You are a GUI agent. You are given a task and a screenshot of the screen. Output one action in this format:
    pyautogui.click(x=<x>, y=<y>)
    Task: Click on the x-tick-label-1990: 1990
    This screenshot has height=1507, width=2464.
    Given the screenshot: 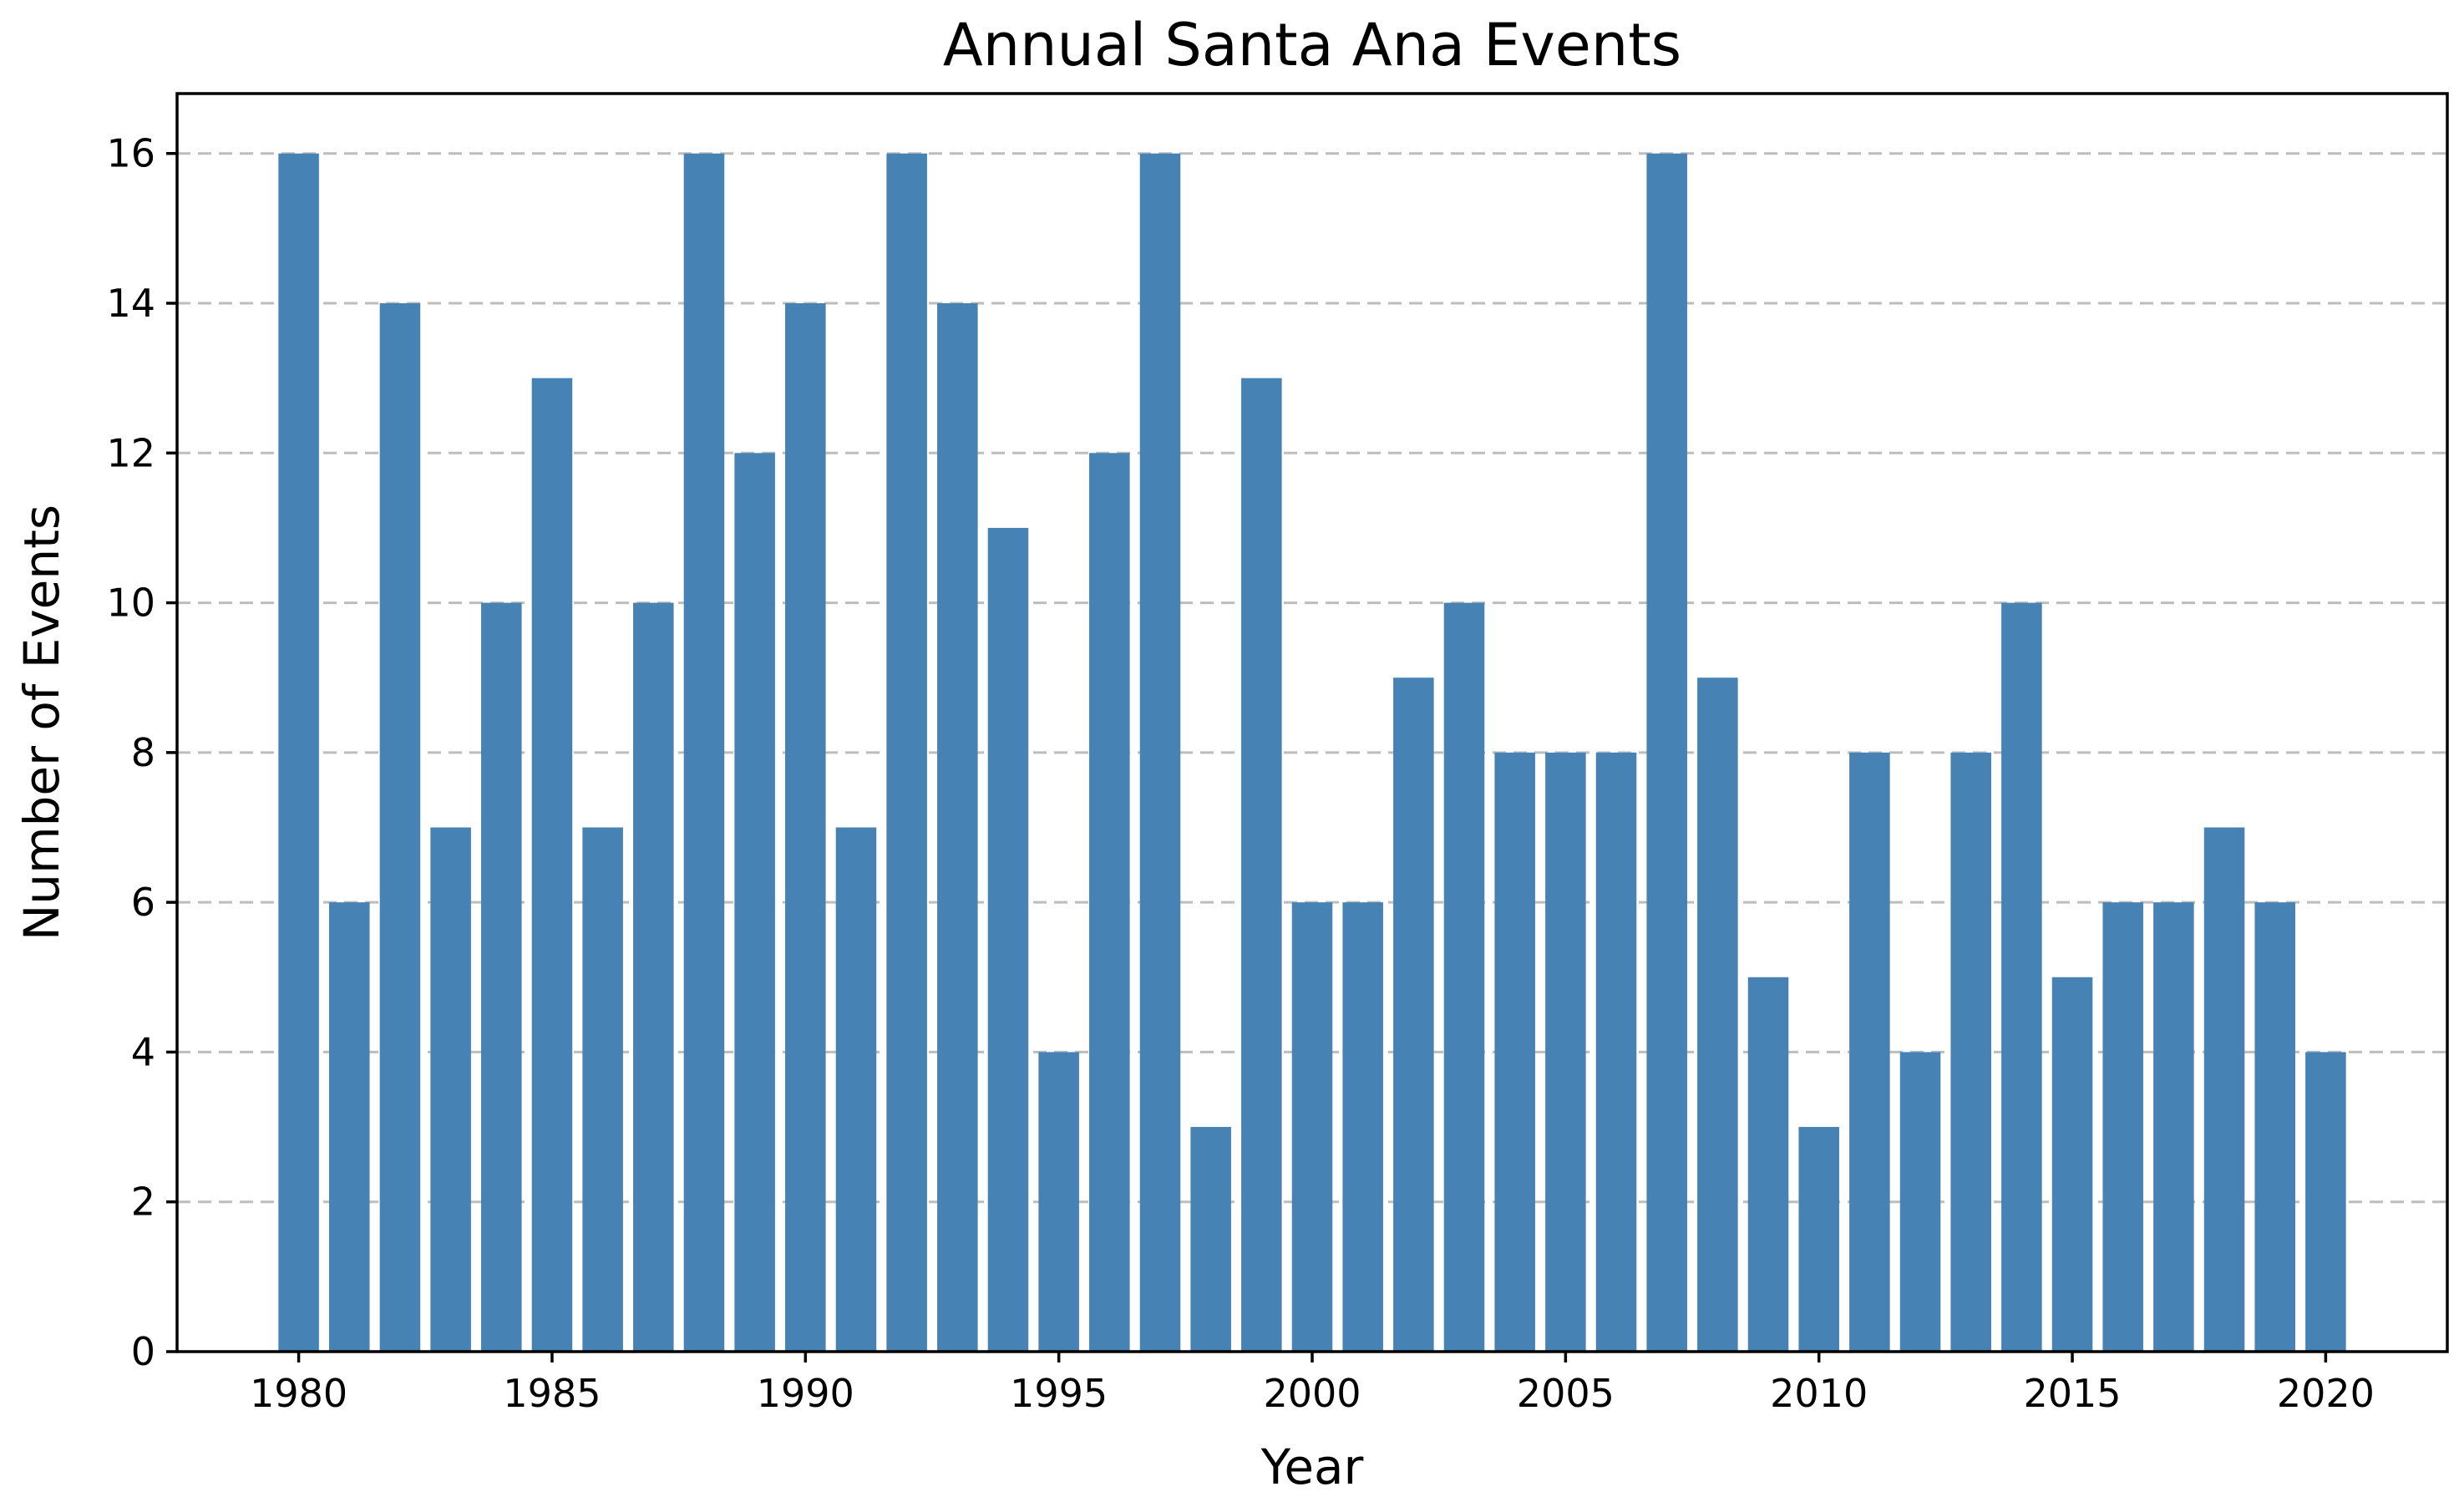 What is the action you would take?
    pyautogui.click(x=806, y=1393)
    